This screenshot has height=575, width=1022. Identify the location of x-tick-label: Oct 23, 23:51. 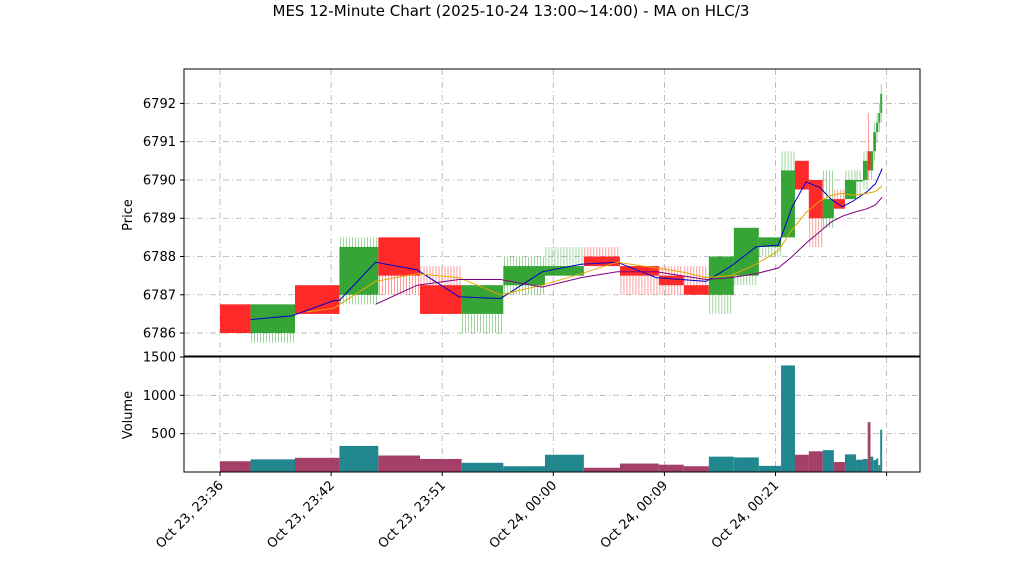
(412, 514).